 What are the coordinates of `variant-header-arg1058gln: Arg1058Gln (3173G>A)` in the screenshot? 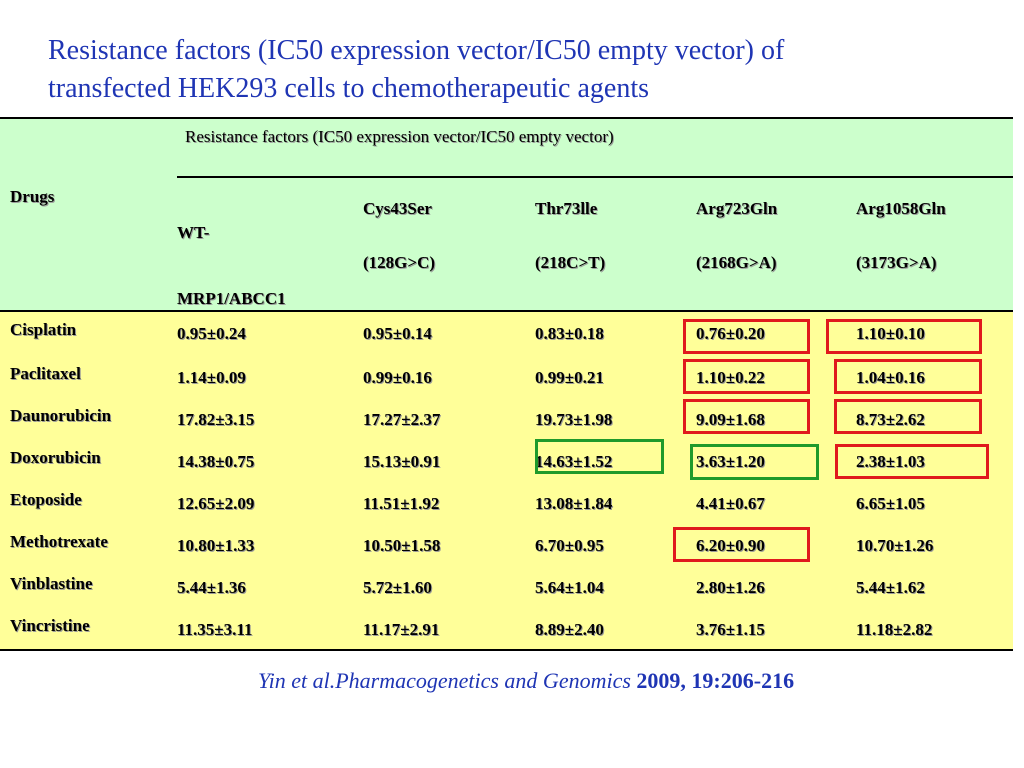 It's located at (935, 244).